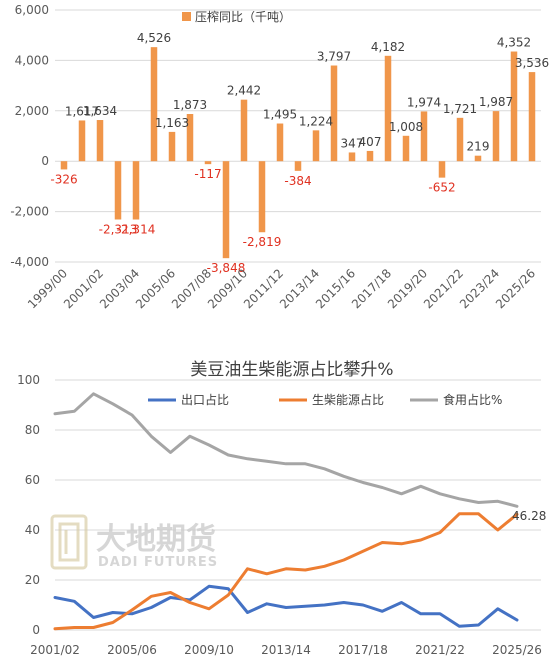  I want to click on bar-data-label: 1,987, so click(496, 102).